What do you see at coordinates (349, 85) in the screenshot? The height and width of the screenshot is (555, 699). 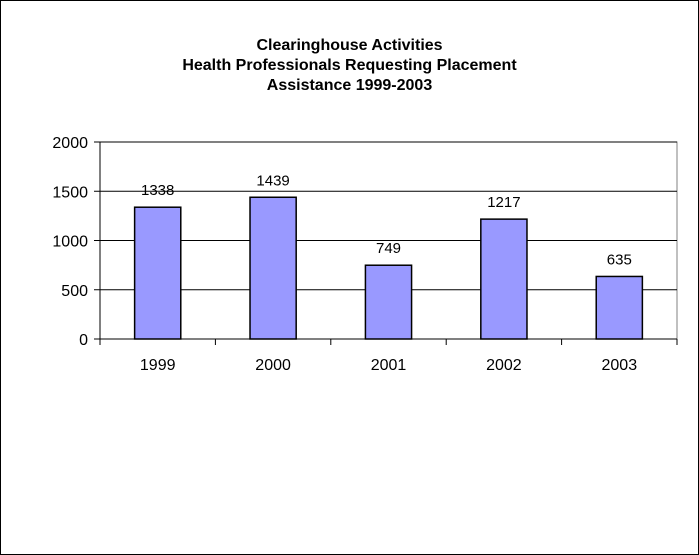 I see `chart-title-line-3: Assistance 1999-2003` at bounding box center [349, 85].